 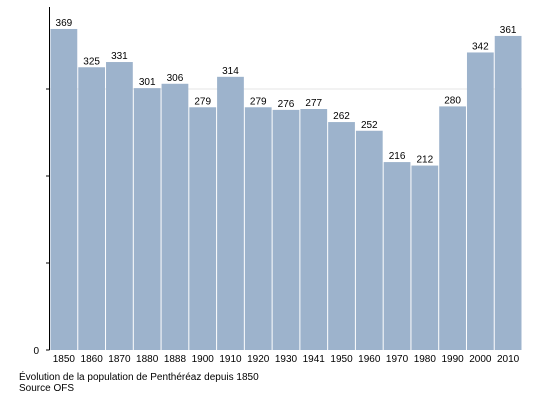 I want to click on x-tick-label-1888: 1888, so click(x=175, y=359).